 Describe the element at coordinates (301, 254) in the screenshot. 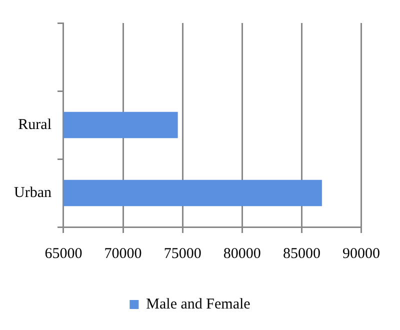

I see `x-tick-label: 85000` at that location.